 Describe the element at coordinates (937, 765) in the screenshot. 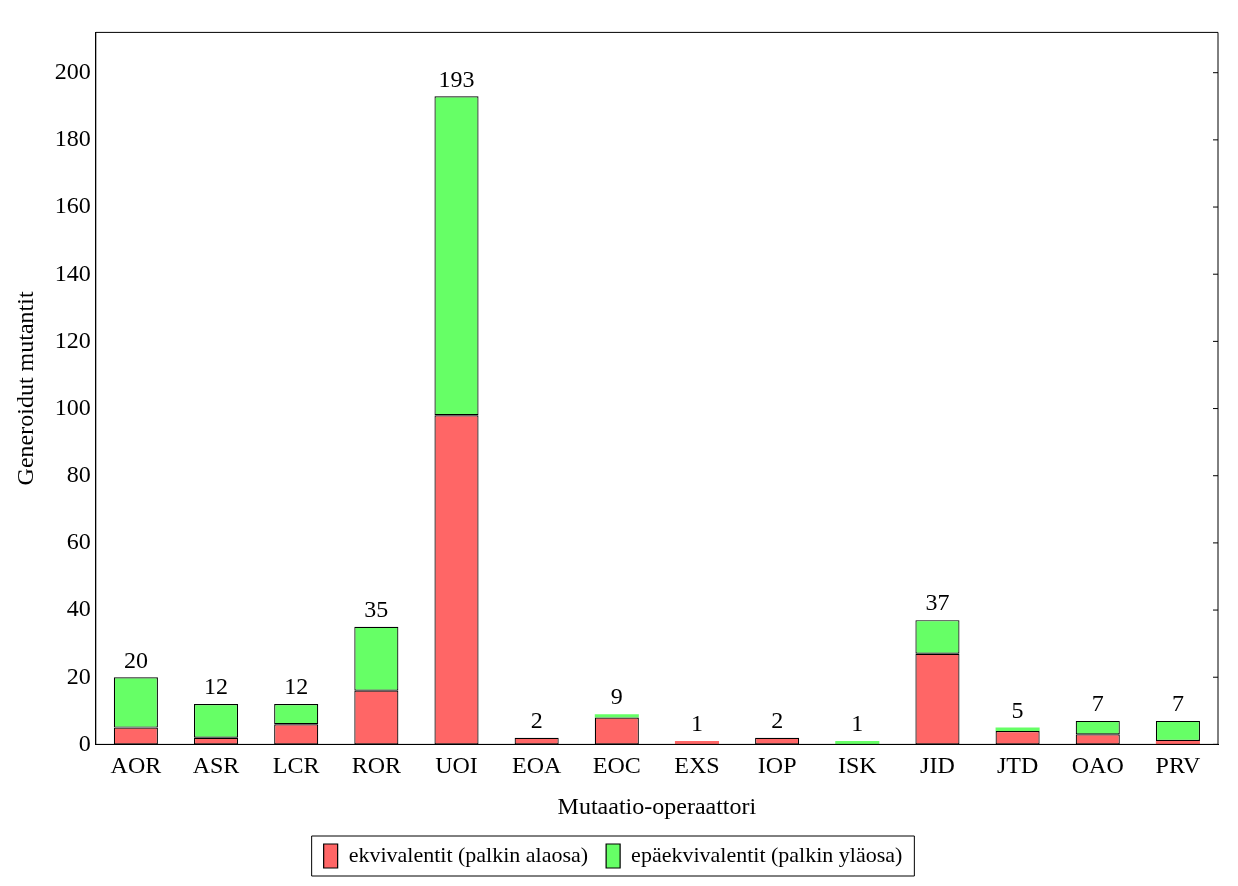

I see `x-tick-label: JID` at that location.